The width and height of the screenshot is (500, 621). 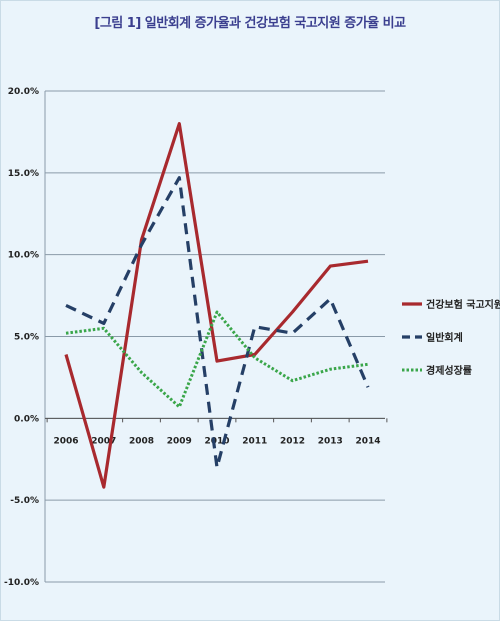 I want to click on series-line, so click(x=217, y=359).